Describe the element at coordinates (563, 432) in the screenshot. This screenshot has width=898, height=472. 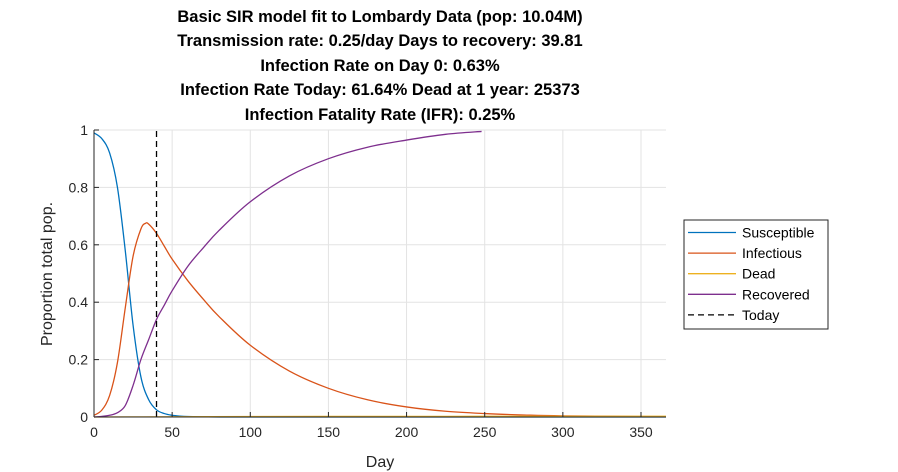
I see `x-tick-label: 300` at that location.